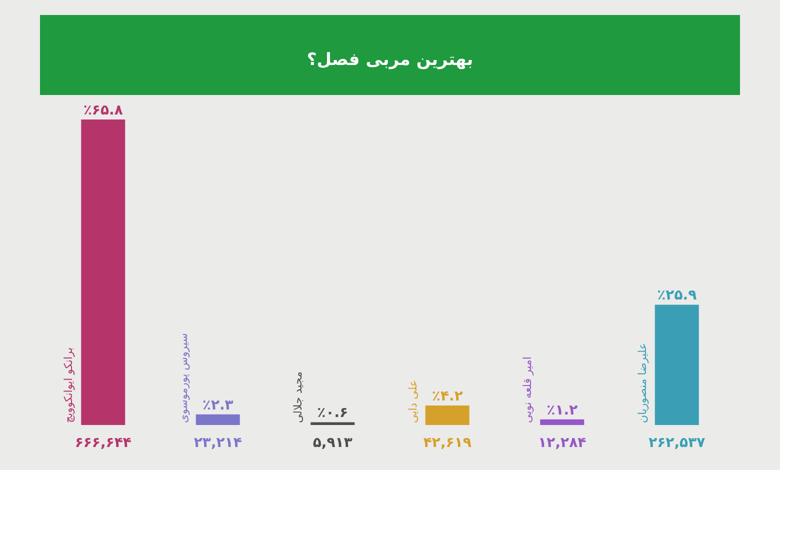  I want to click on data-label: ٪۴.۲, so click(448, 396).